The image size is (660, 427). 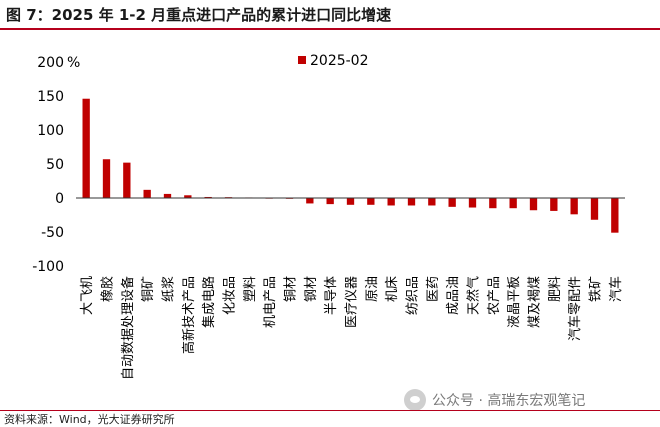 I want to click on x-tick-label: 天然气, so click(x=474, y=295).